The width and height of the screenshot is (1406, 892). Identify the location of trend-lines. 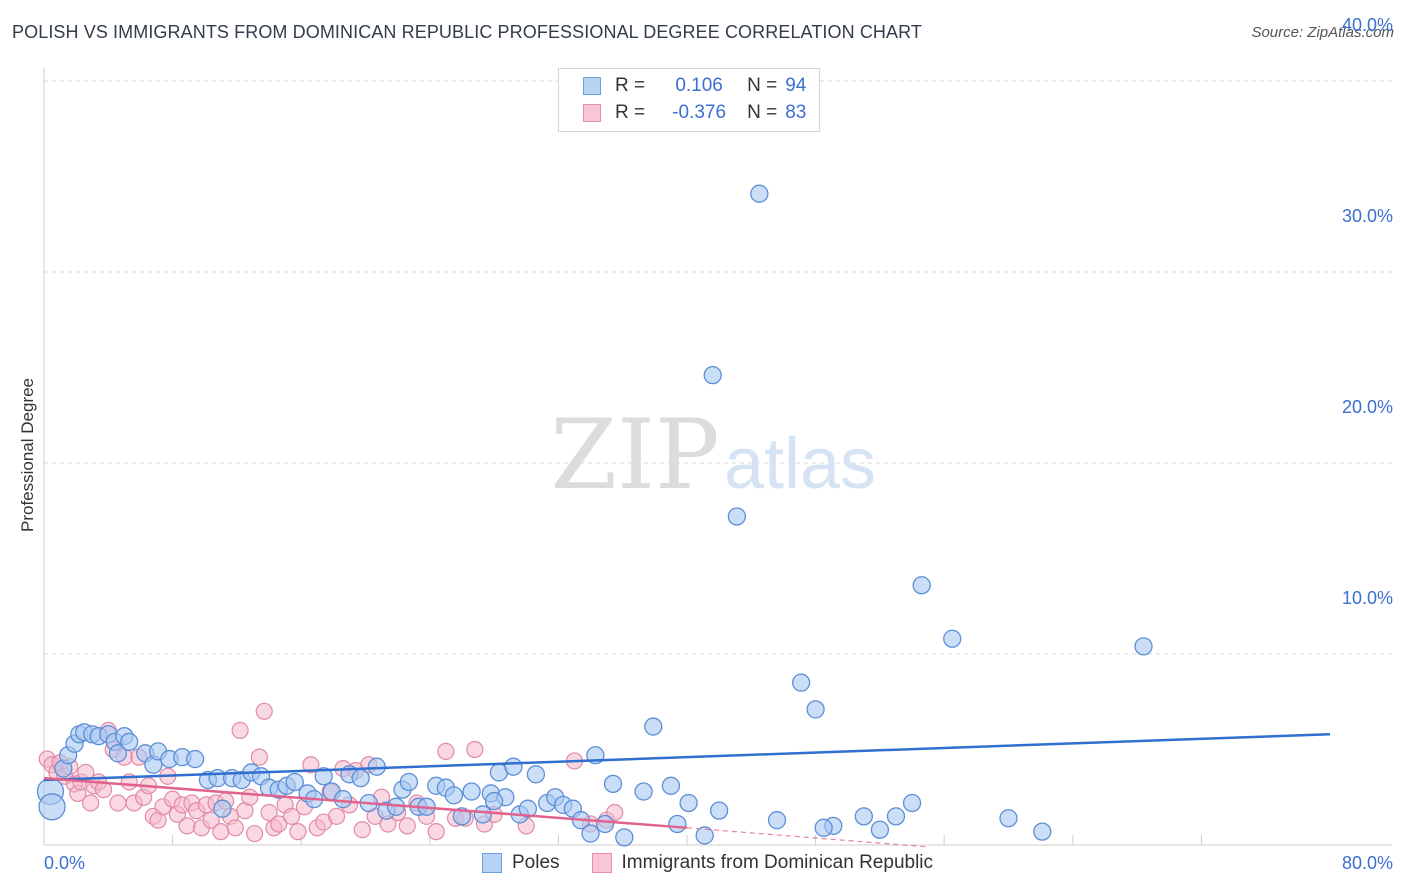
(687, 790).